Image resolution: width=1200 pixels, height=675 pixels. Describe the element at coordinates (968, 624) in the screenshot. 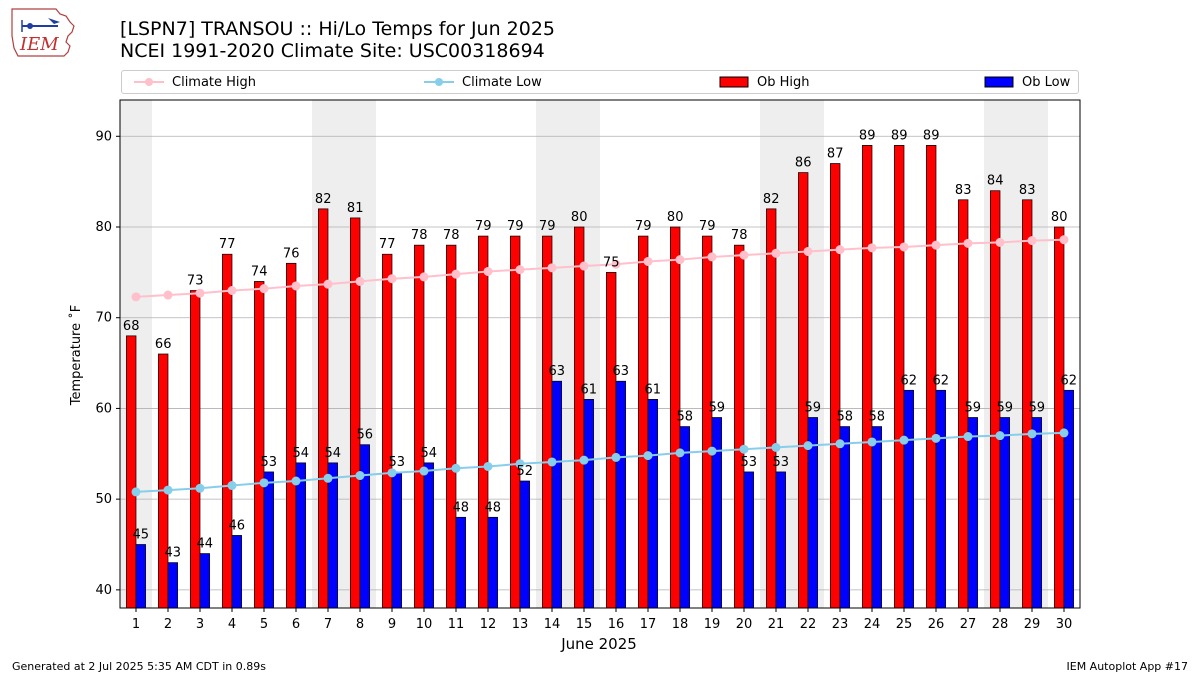

I see `x-tick-label: 27` at that location.